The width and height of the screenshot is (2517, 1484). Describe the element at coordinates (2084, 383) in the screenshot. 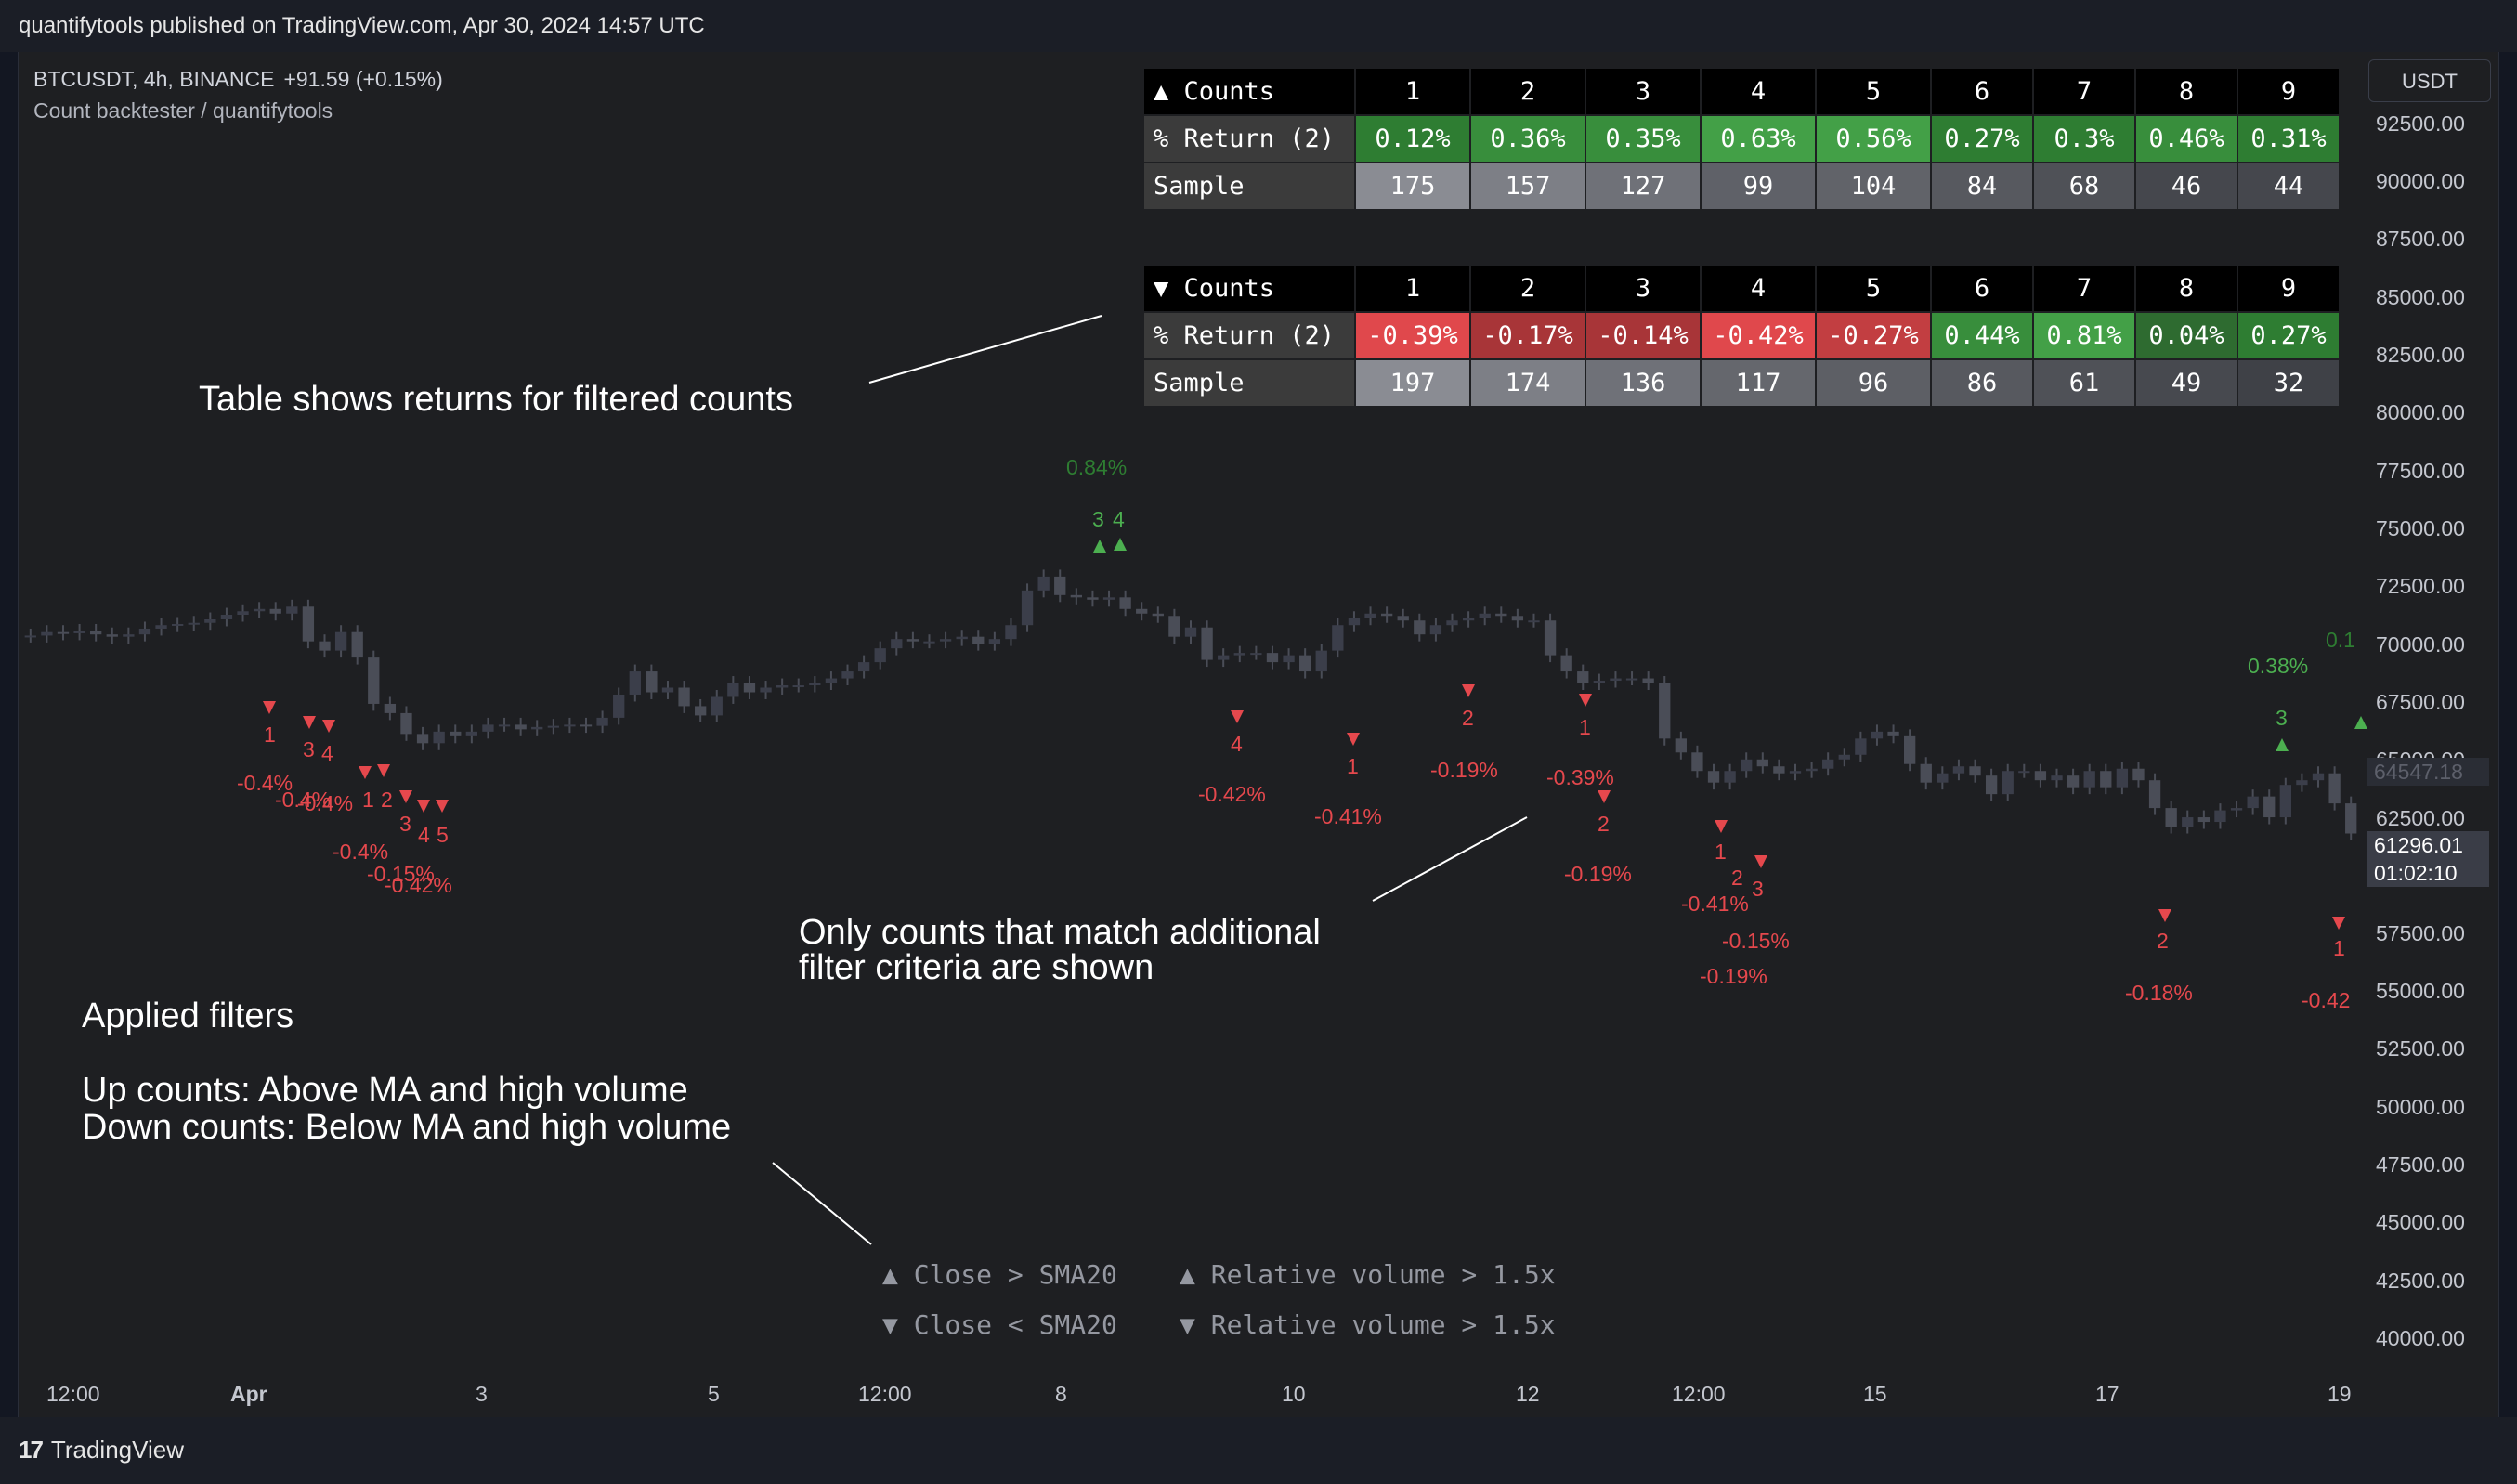

I see `down-sample-cell: 61` at that location.